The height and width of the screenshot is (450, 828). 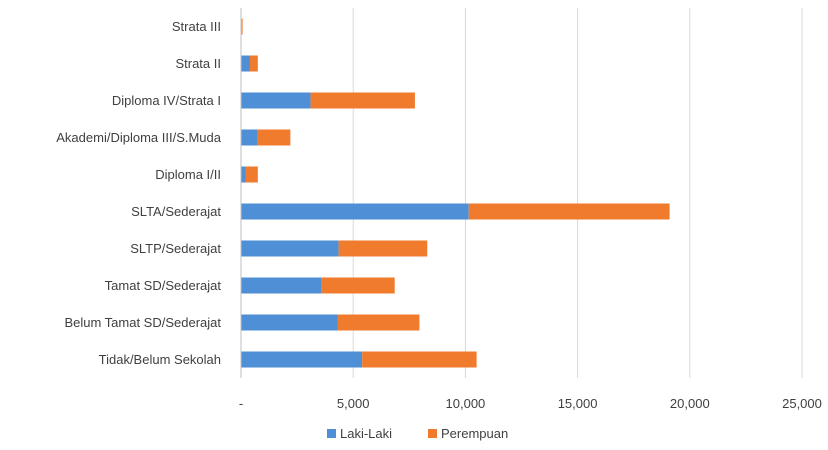 I want to click on category-label: Diploma IV/Strata I, so click(x=166, y=100).